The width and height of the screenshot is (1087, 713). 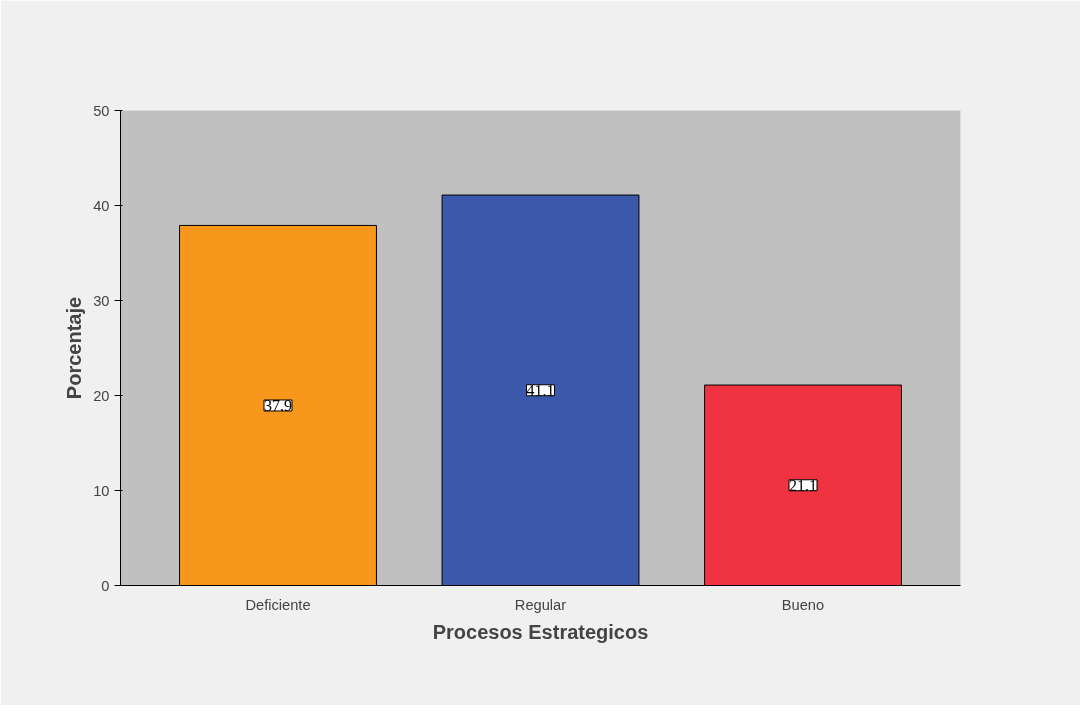 What do you see at coordinates (105, 585) in the screenshot?
I see `y-tick-label: 0` at bounding box center [105, 585].